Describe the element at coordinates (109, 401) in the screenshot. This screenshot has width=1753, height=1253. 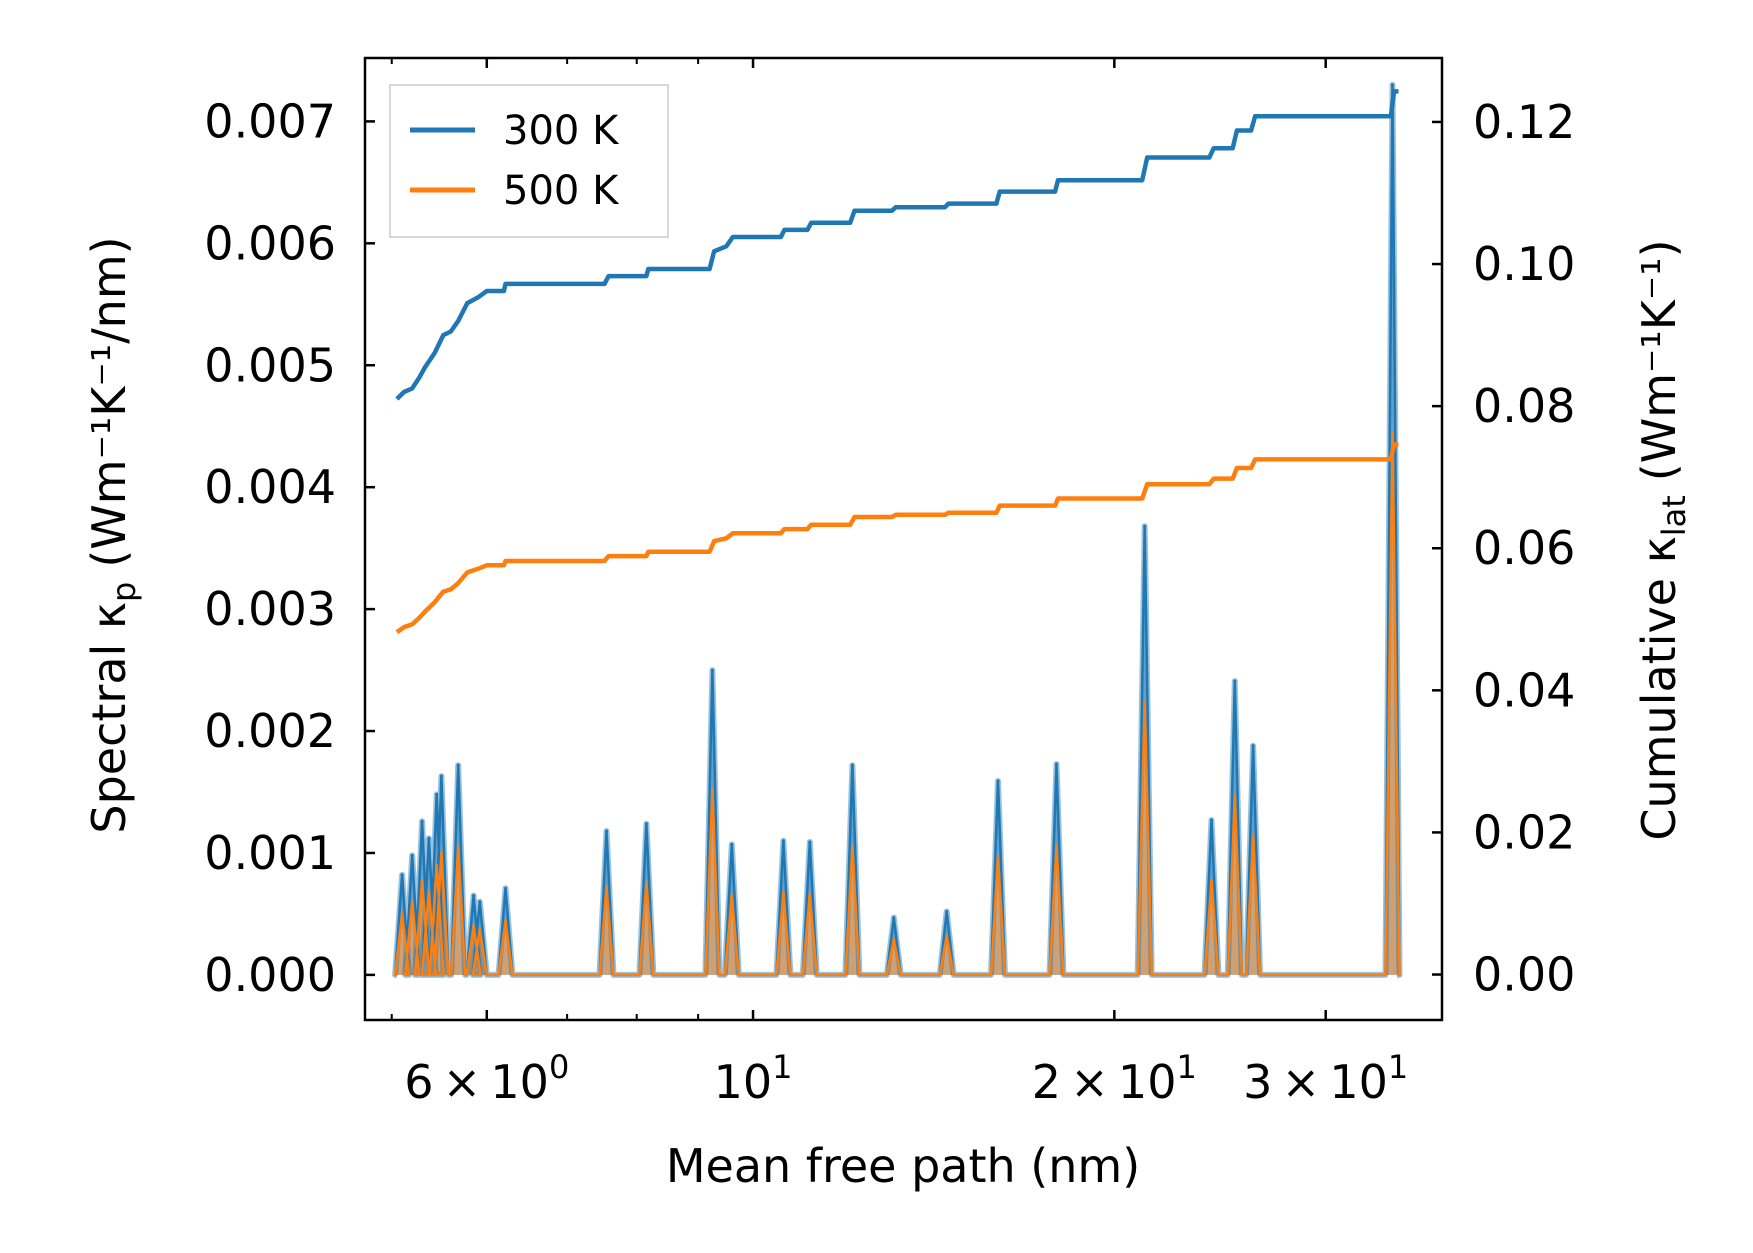
I see `y-left-label-units: (Wm⁻¹K⁻¹/nm)` at that location.